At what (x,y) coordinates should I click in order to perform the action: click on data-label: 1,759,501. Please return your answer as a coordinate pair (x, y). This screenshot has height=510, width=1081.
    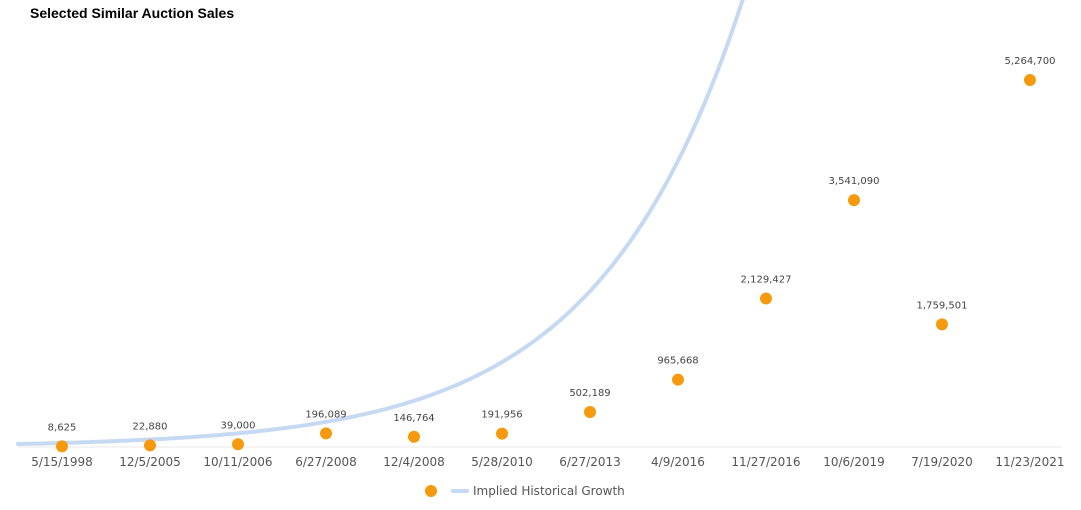
    Looking at the image, I should click on (942, 305).